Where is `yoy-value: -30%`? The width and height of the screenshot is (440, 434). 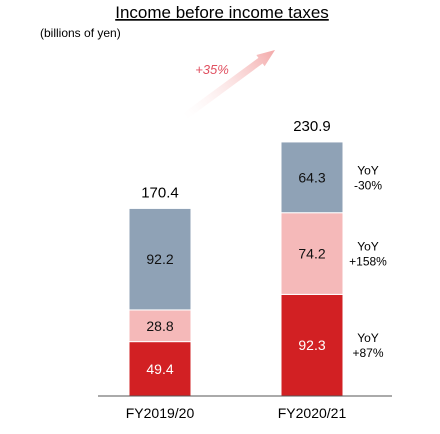 yoy-value: -30% is located at coordinates (368, 185).